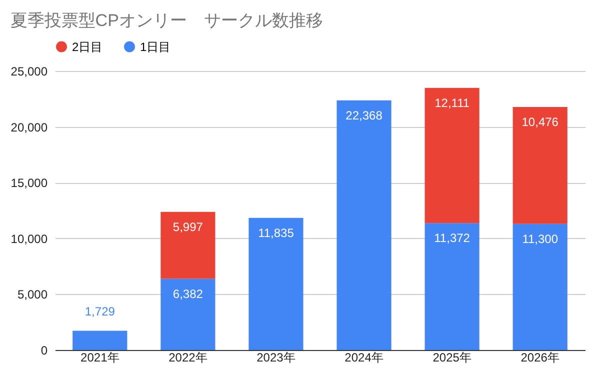 The image size is (600, 371). Describe the element at coordinates (452, 103) in the screenshot. I see `data-label: 12,111` at that location.